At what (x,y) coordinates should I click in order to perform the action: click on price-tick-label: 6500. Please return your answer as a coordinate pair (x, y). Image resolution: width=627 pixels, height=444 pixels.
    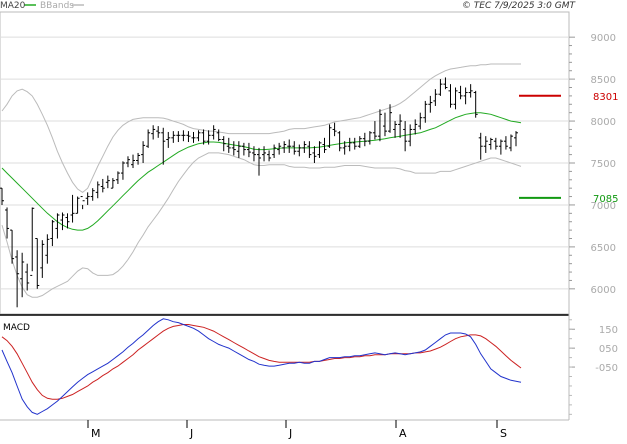
    Looking at the image, I should click on (603, 248).